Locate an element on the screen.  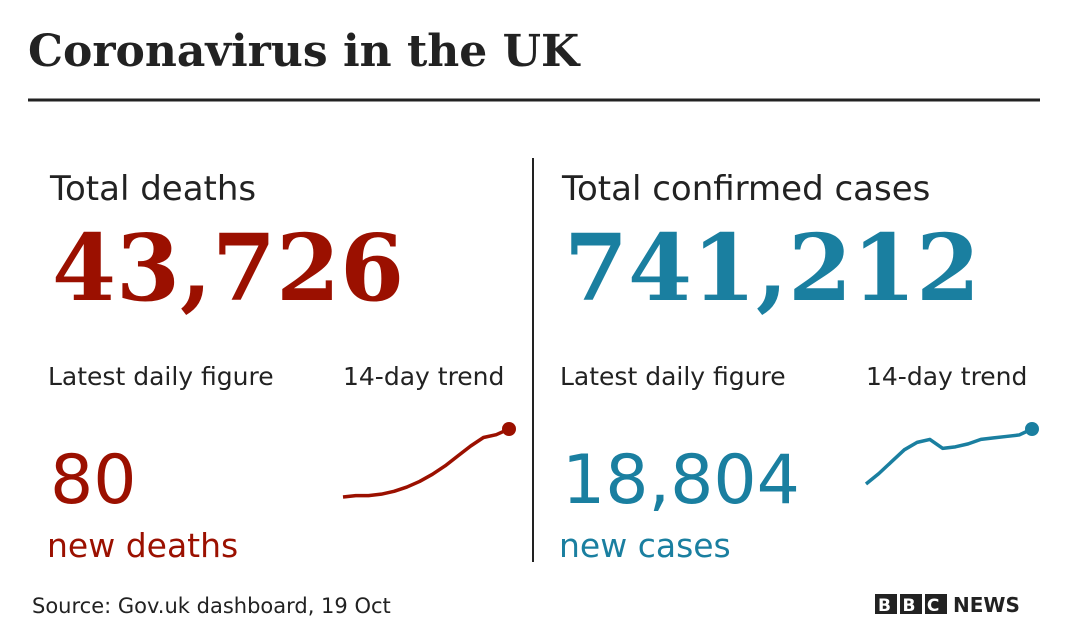
logo: BBC NEWS is located at coordinates (947, 605).